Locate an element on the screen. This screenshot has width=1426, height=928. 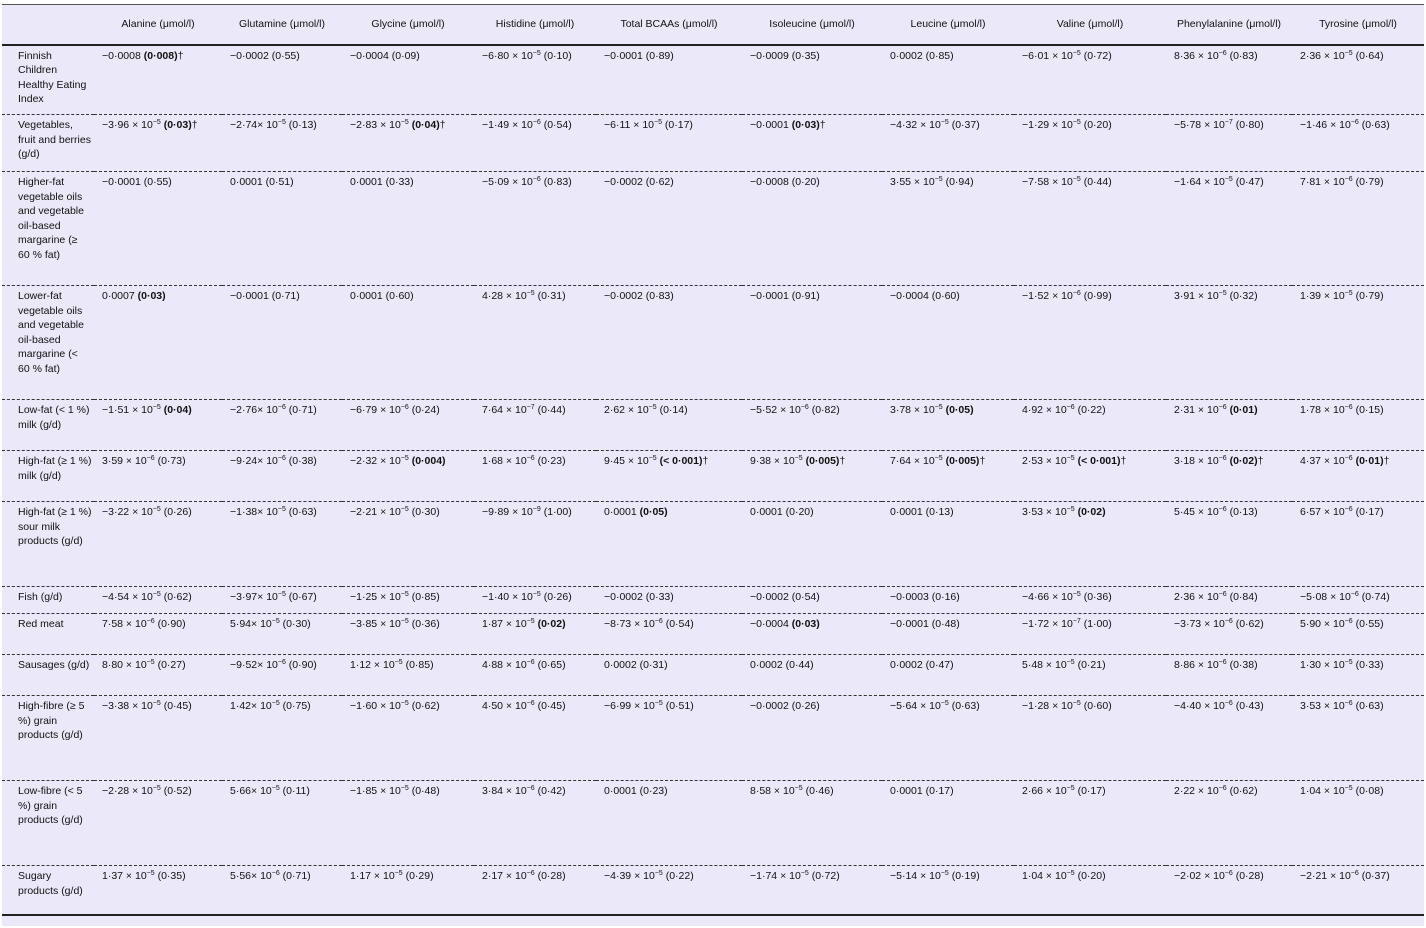
cell-text: −0·0004 (0·09) is located at coordinates (385, 55).